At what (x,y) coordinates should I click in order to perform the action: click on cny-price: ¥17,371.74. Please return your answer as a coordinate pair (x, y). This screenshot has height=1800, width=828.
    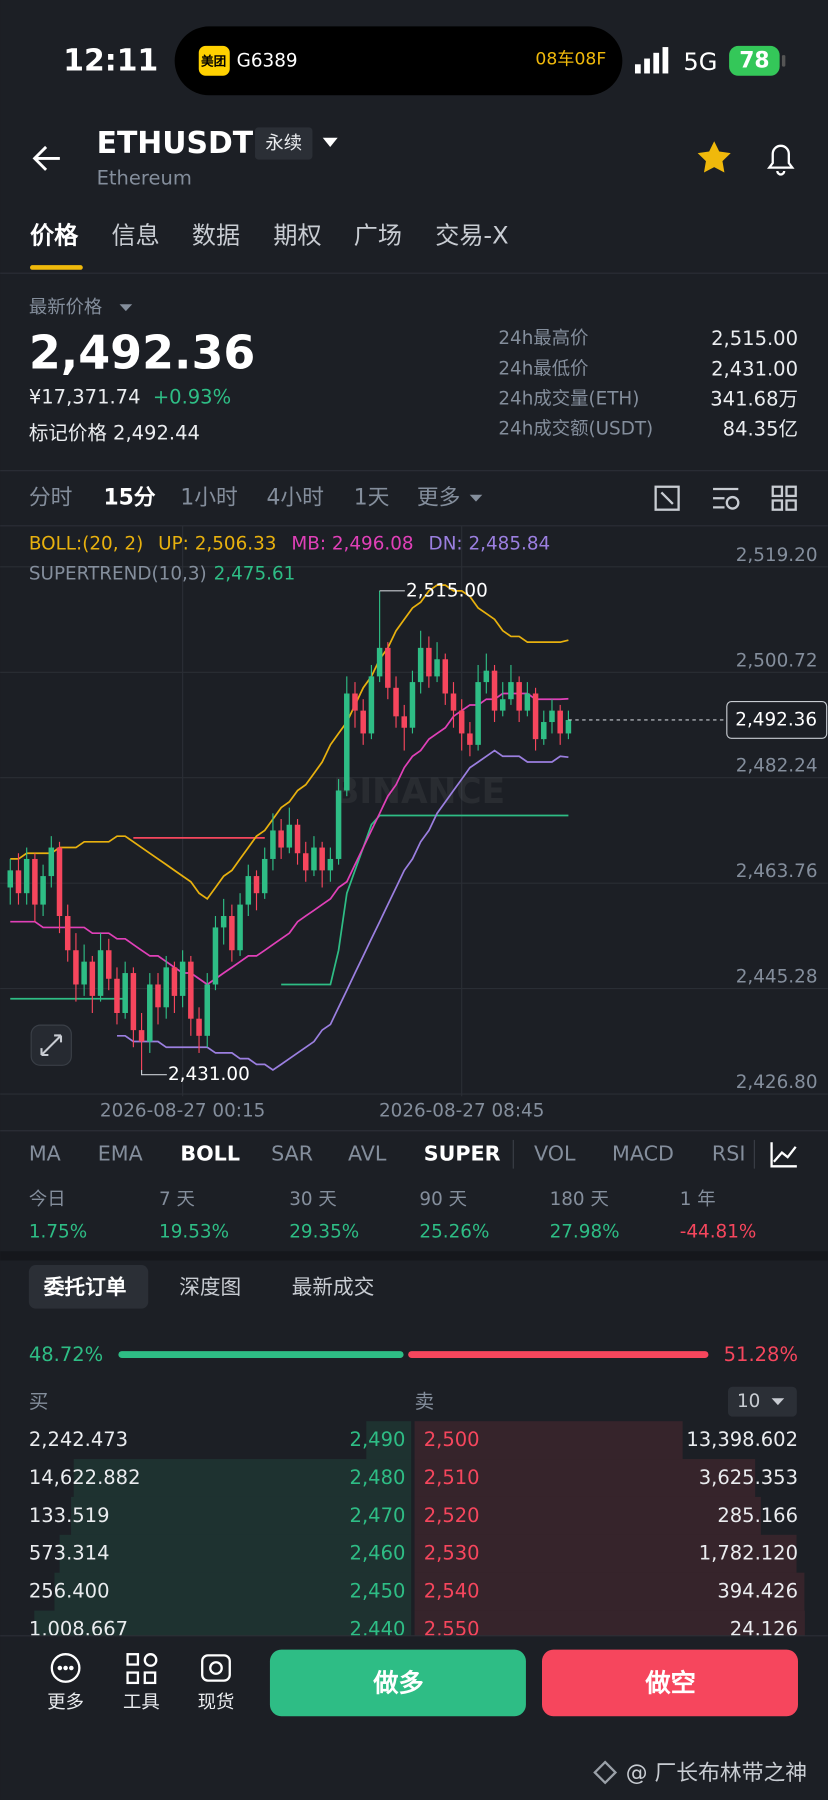
    Looking at the image, I should click on (85, 397).